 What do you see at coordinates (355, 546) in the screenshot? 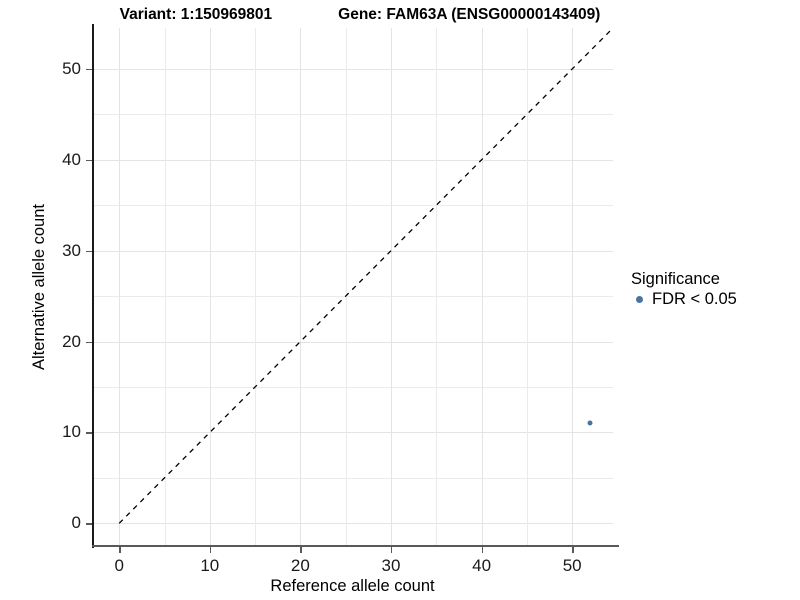
I see `x-axis-line` at bounding box center [355, 546].